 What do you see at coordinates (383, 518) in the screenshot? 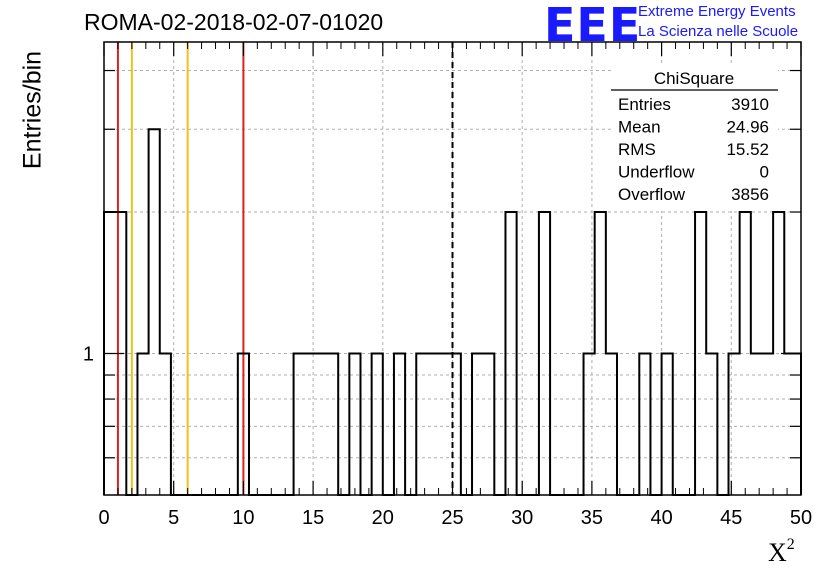
I see `x-tick-label: 20` at bounding box center [383, 518].